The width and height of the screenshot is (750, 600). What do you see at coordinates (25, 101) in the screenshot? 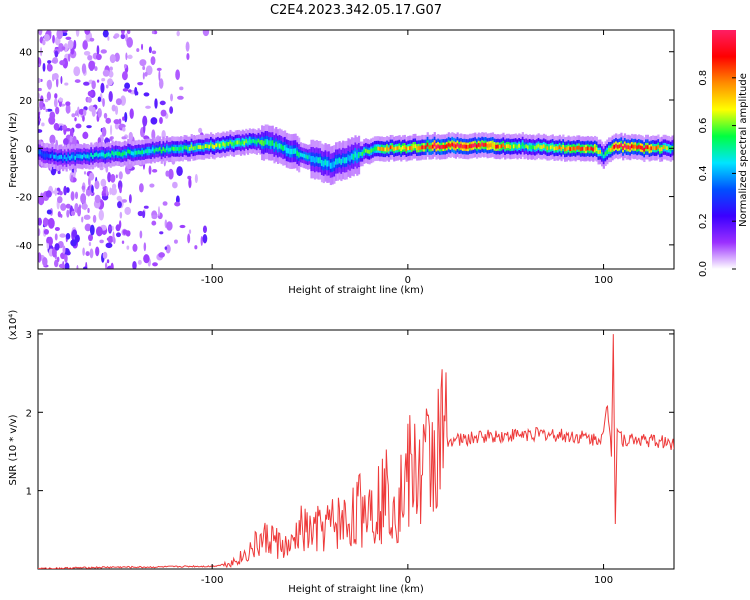
I see `spectrogram-y-tick-label: 20` at bounding box center [25, 101].